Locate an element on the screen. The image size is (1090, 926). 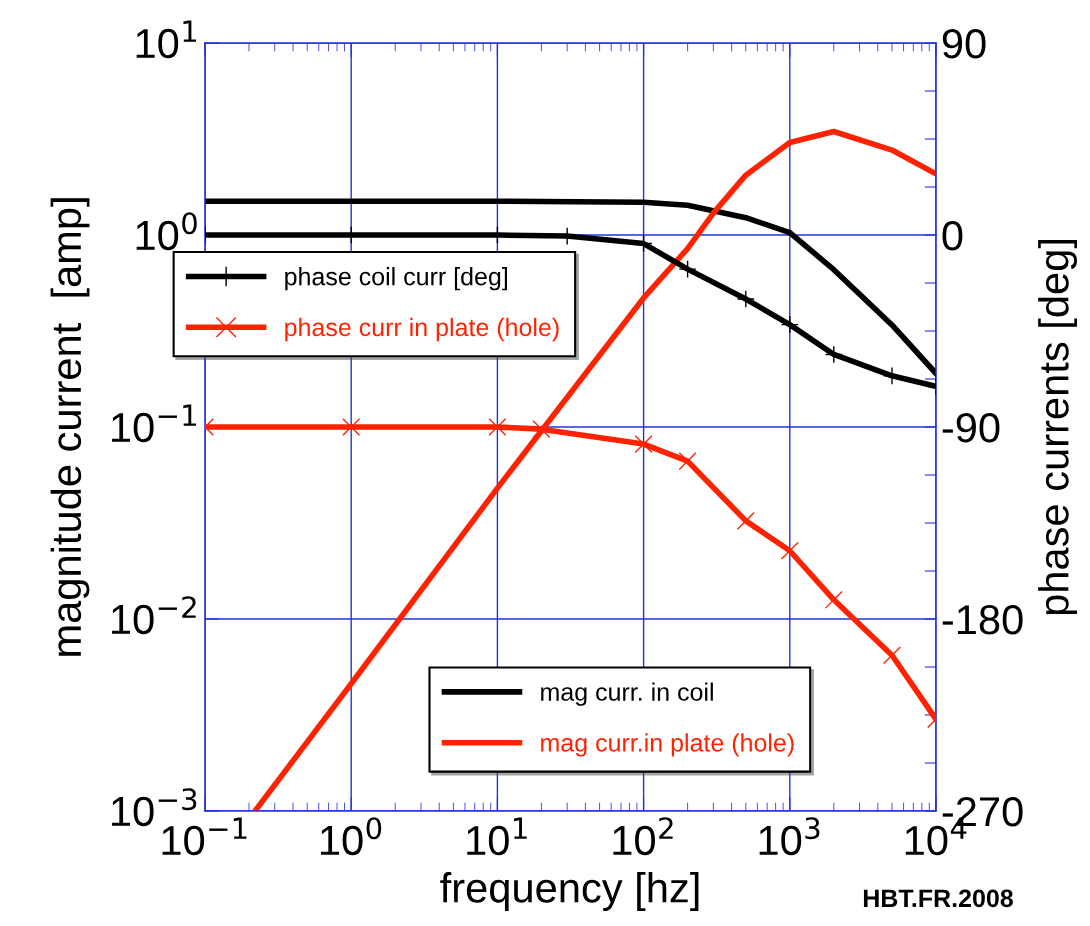
y-tick-label: 10$^{−1}$ is located at coordinates (154, 423).